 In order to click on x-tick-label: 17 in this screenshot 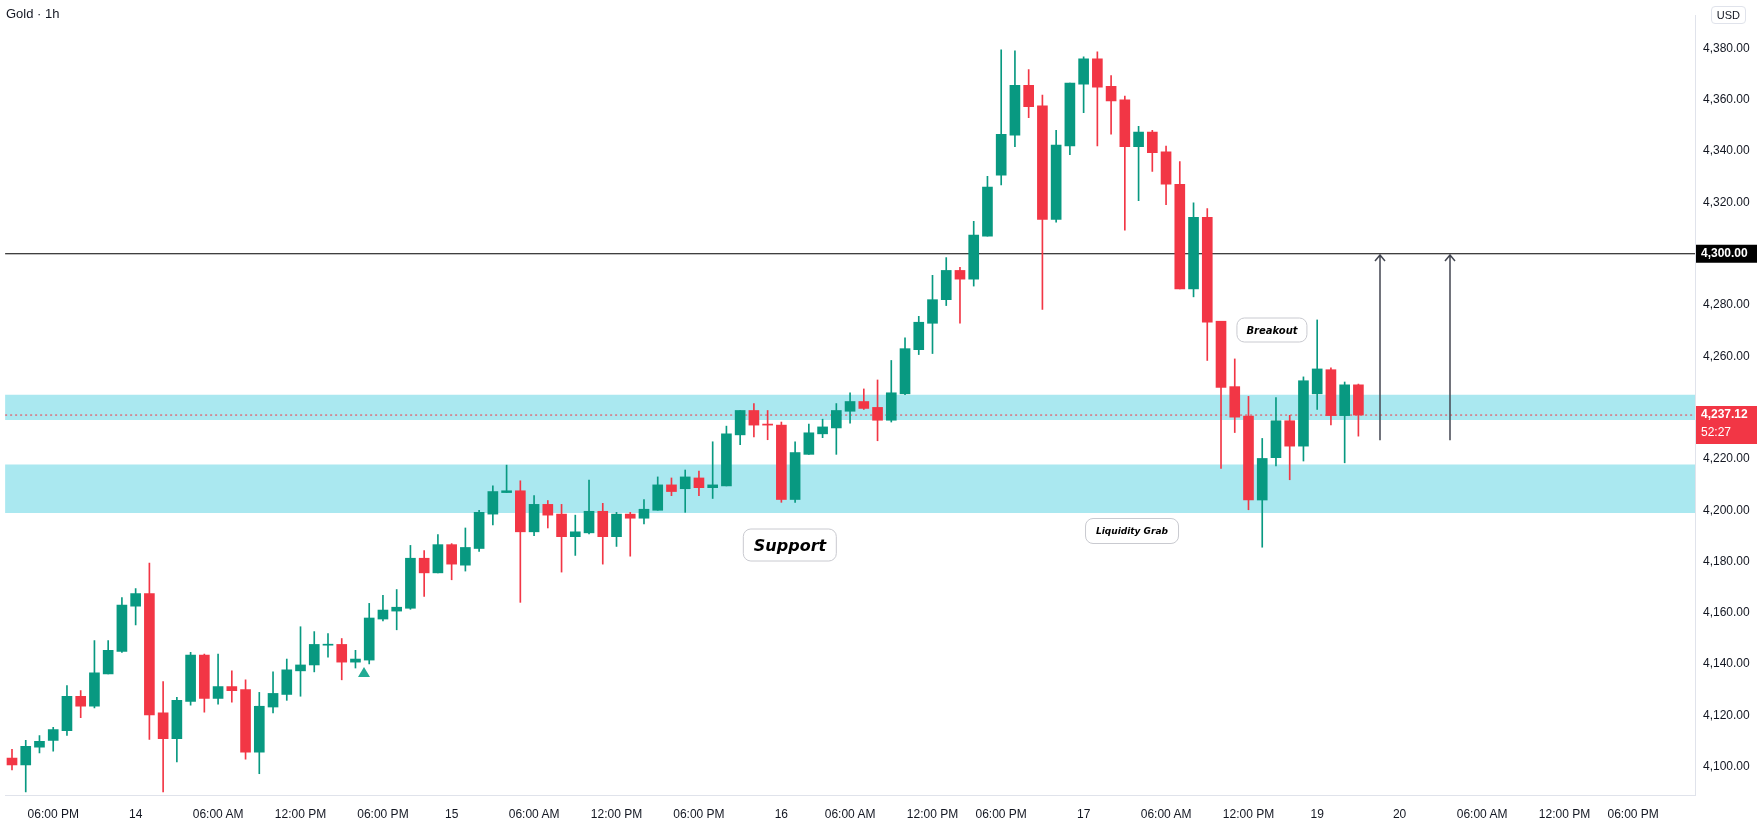, I will do `click(1083, 813)`.